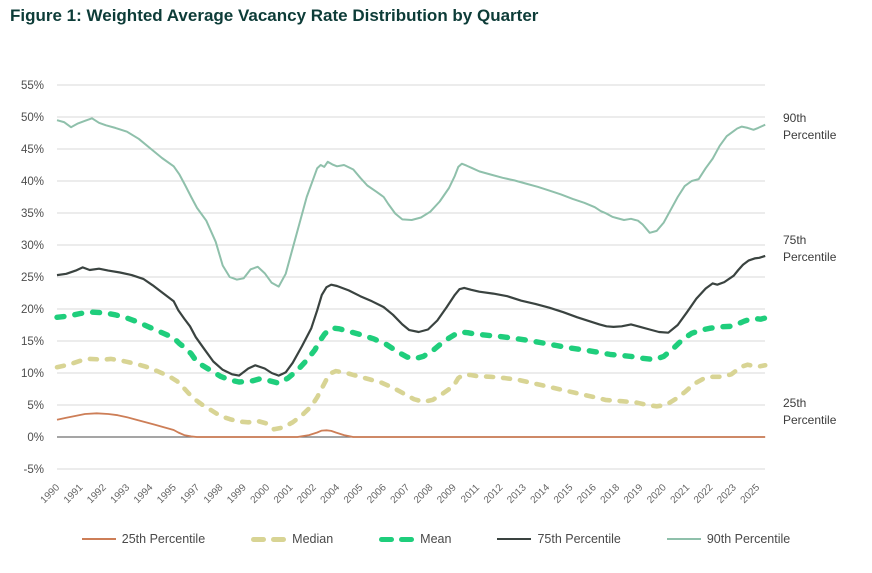 This screenshot has height=573, width=872. What do you see at coordinates (611, 494) in the screenshot?
I see `x-axis-tick-label: 2018` at bounding box center [611, 494].